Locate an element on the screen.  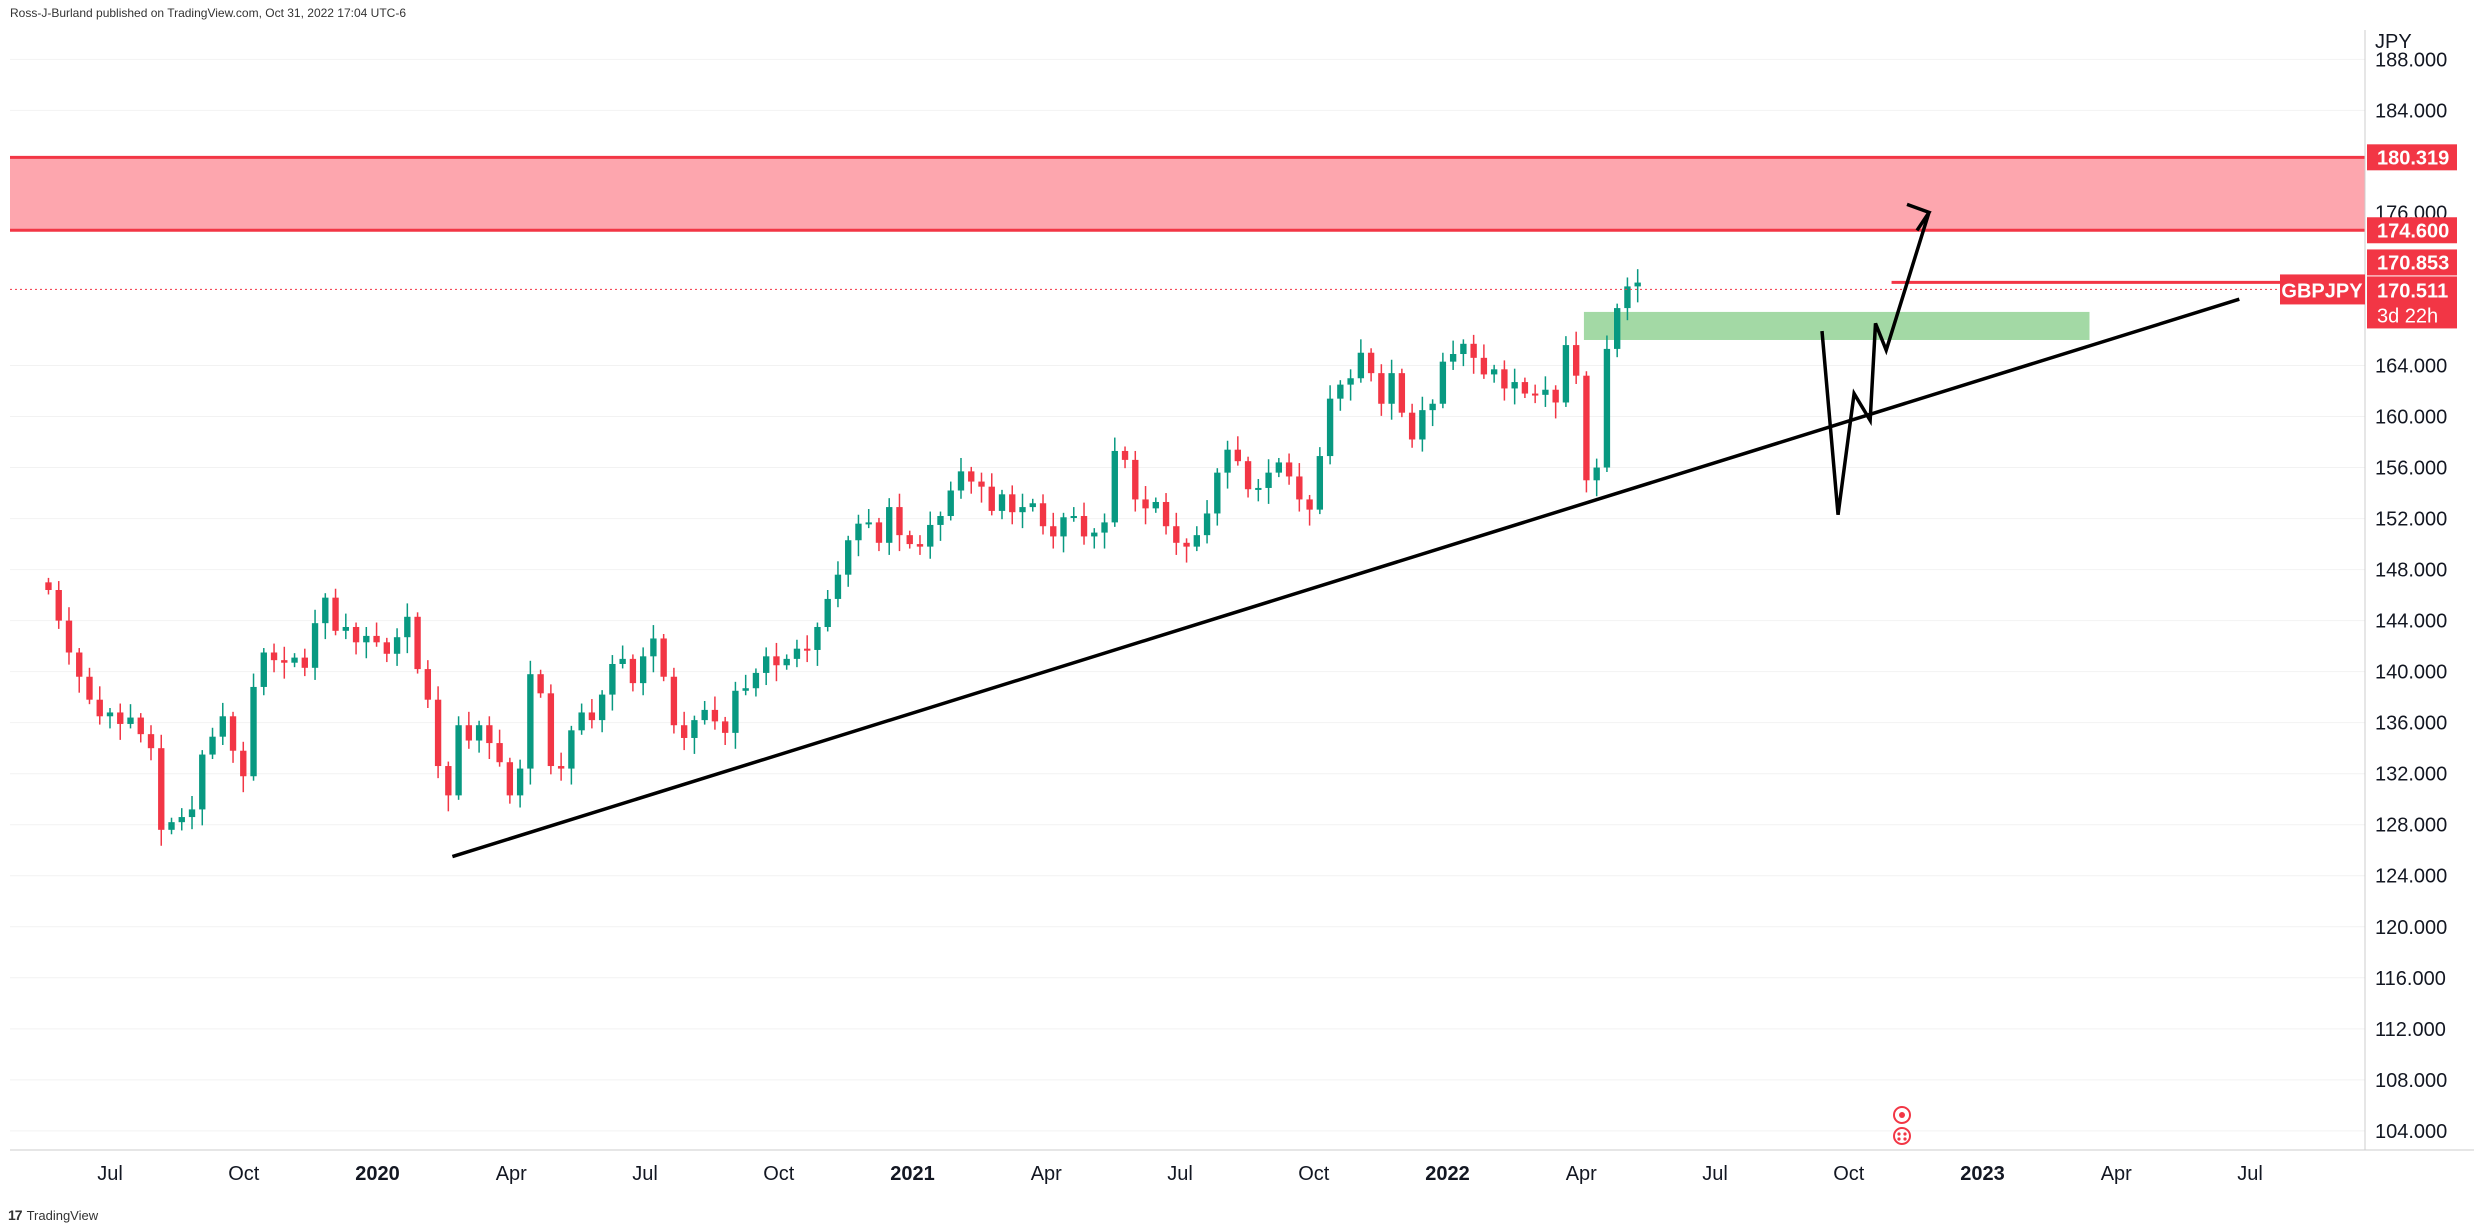
y-tick-label: 124.000 is located at coordinates (2411, 877).